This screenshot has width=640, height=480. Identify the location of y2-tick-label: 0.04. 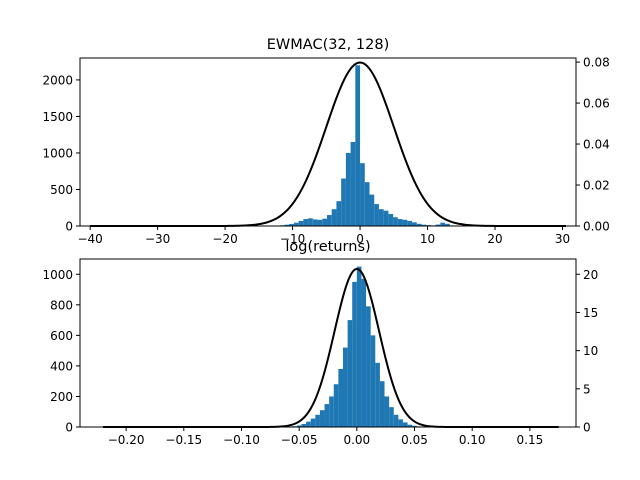
(596, 145).